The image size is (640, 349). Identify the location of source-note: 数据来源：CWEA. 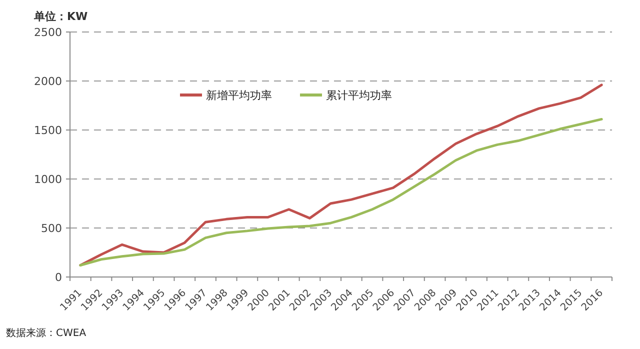
(46, 333).